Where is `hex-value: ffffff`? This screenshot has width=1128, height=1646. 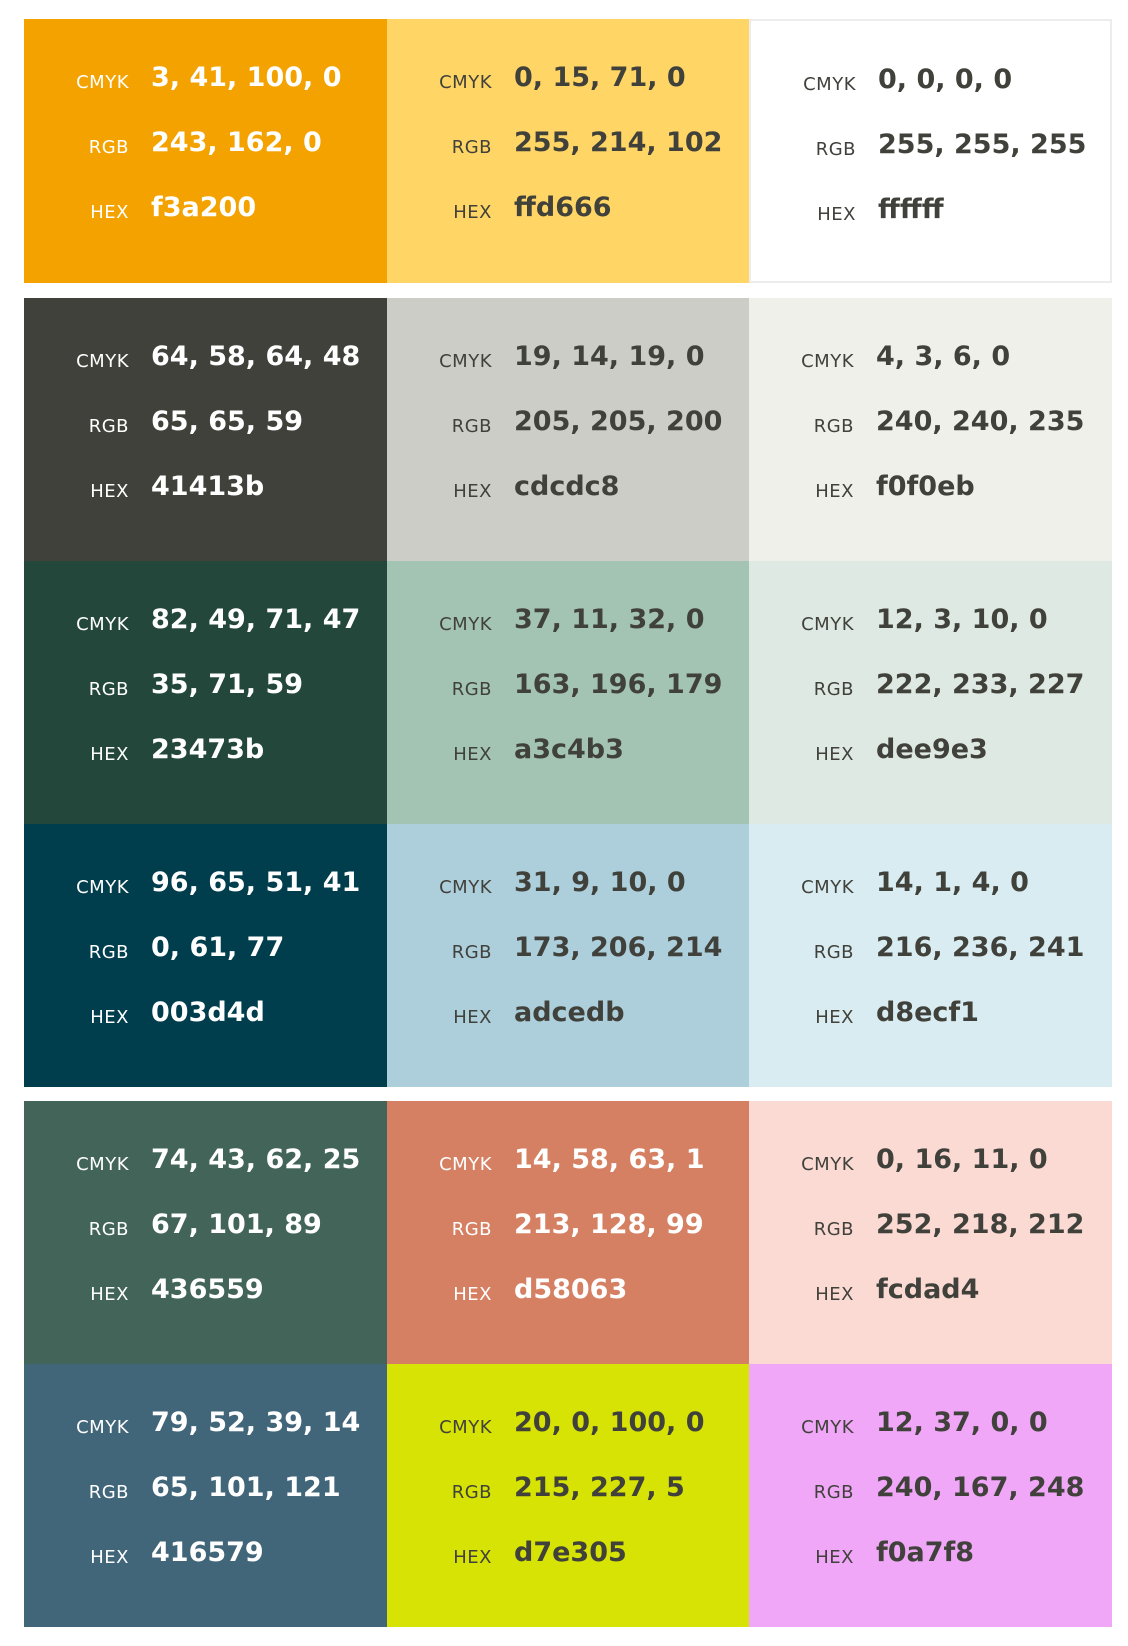 hex-value: ffffff is located at coordinates (911, 209).